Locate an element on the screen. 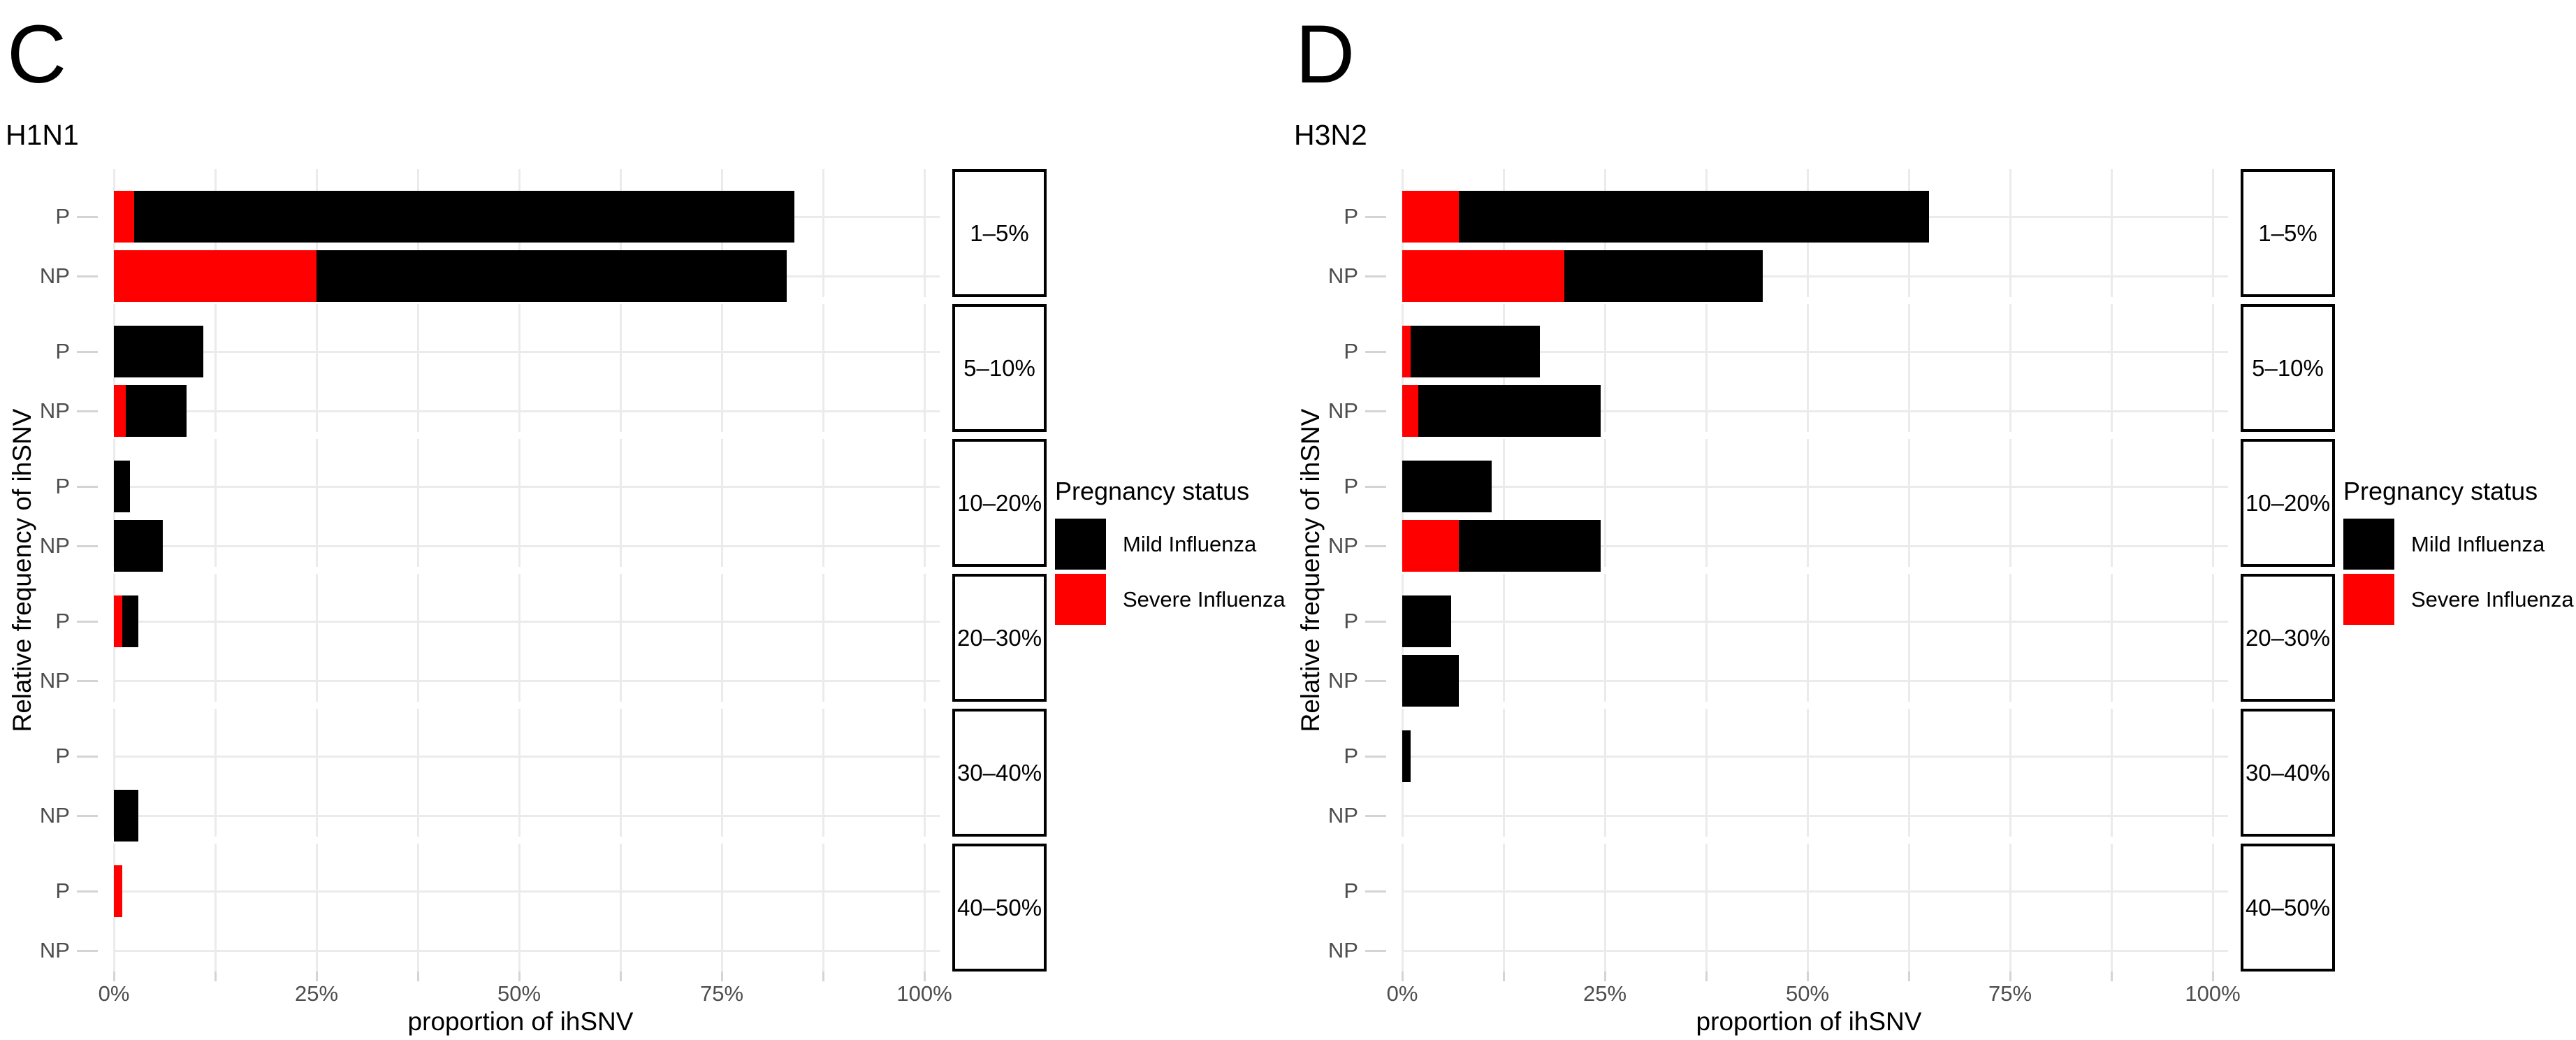  facet-label: 40–50% is located at coordinates (2288, 907).